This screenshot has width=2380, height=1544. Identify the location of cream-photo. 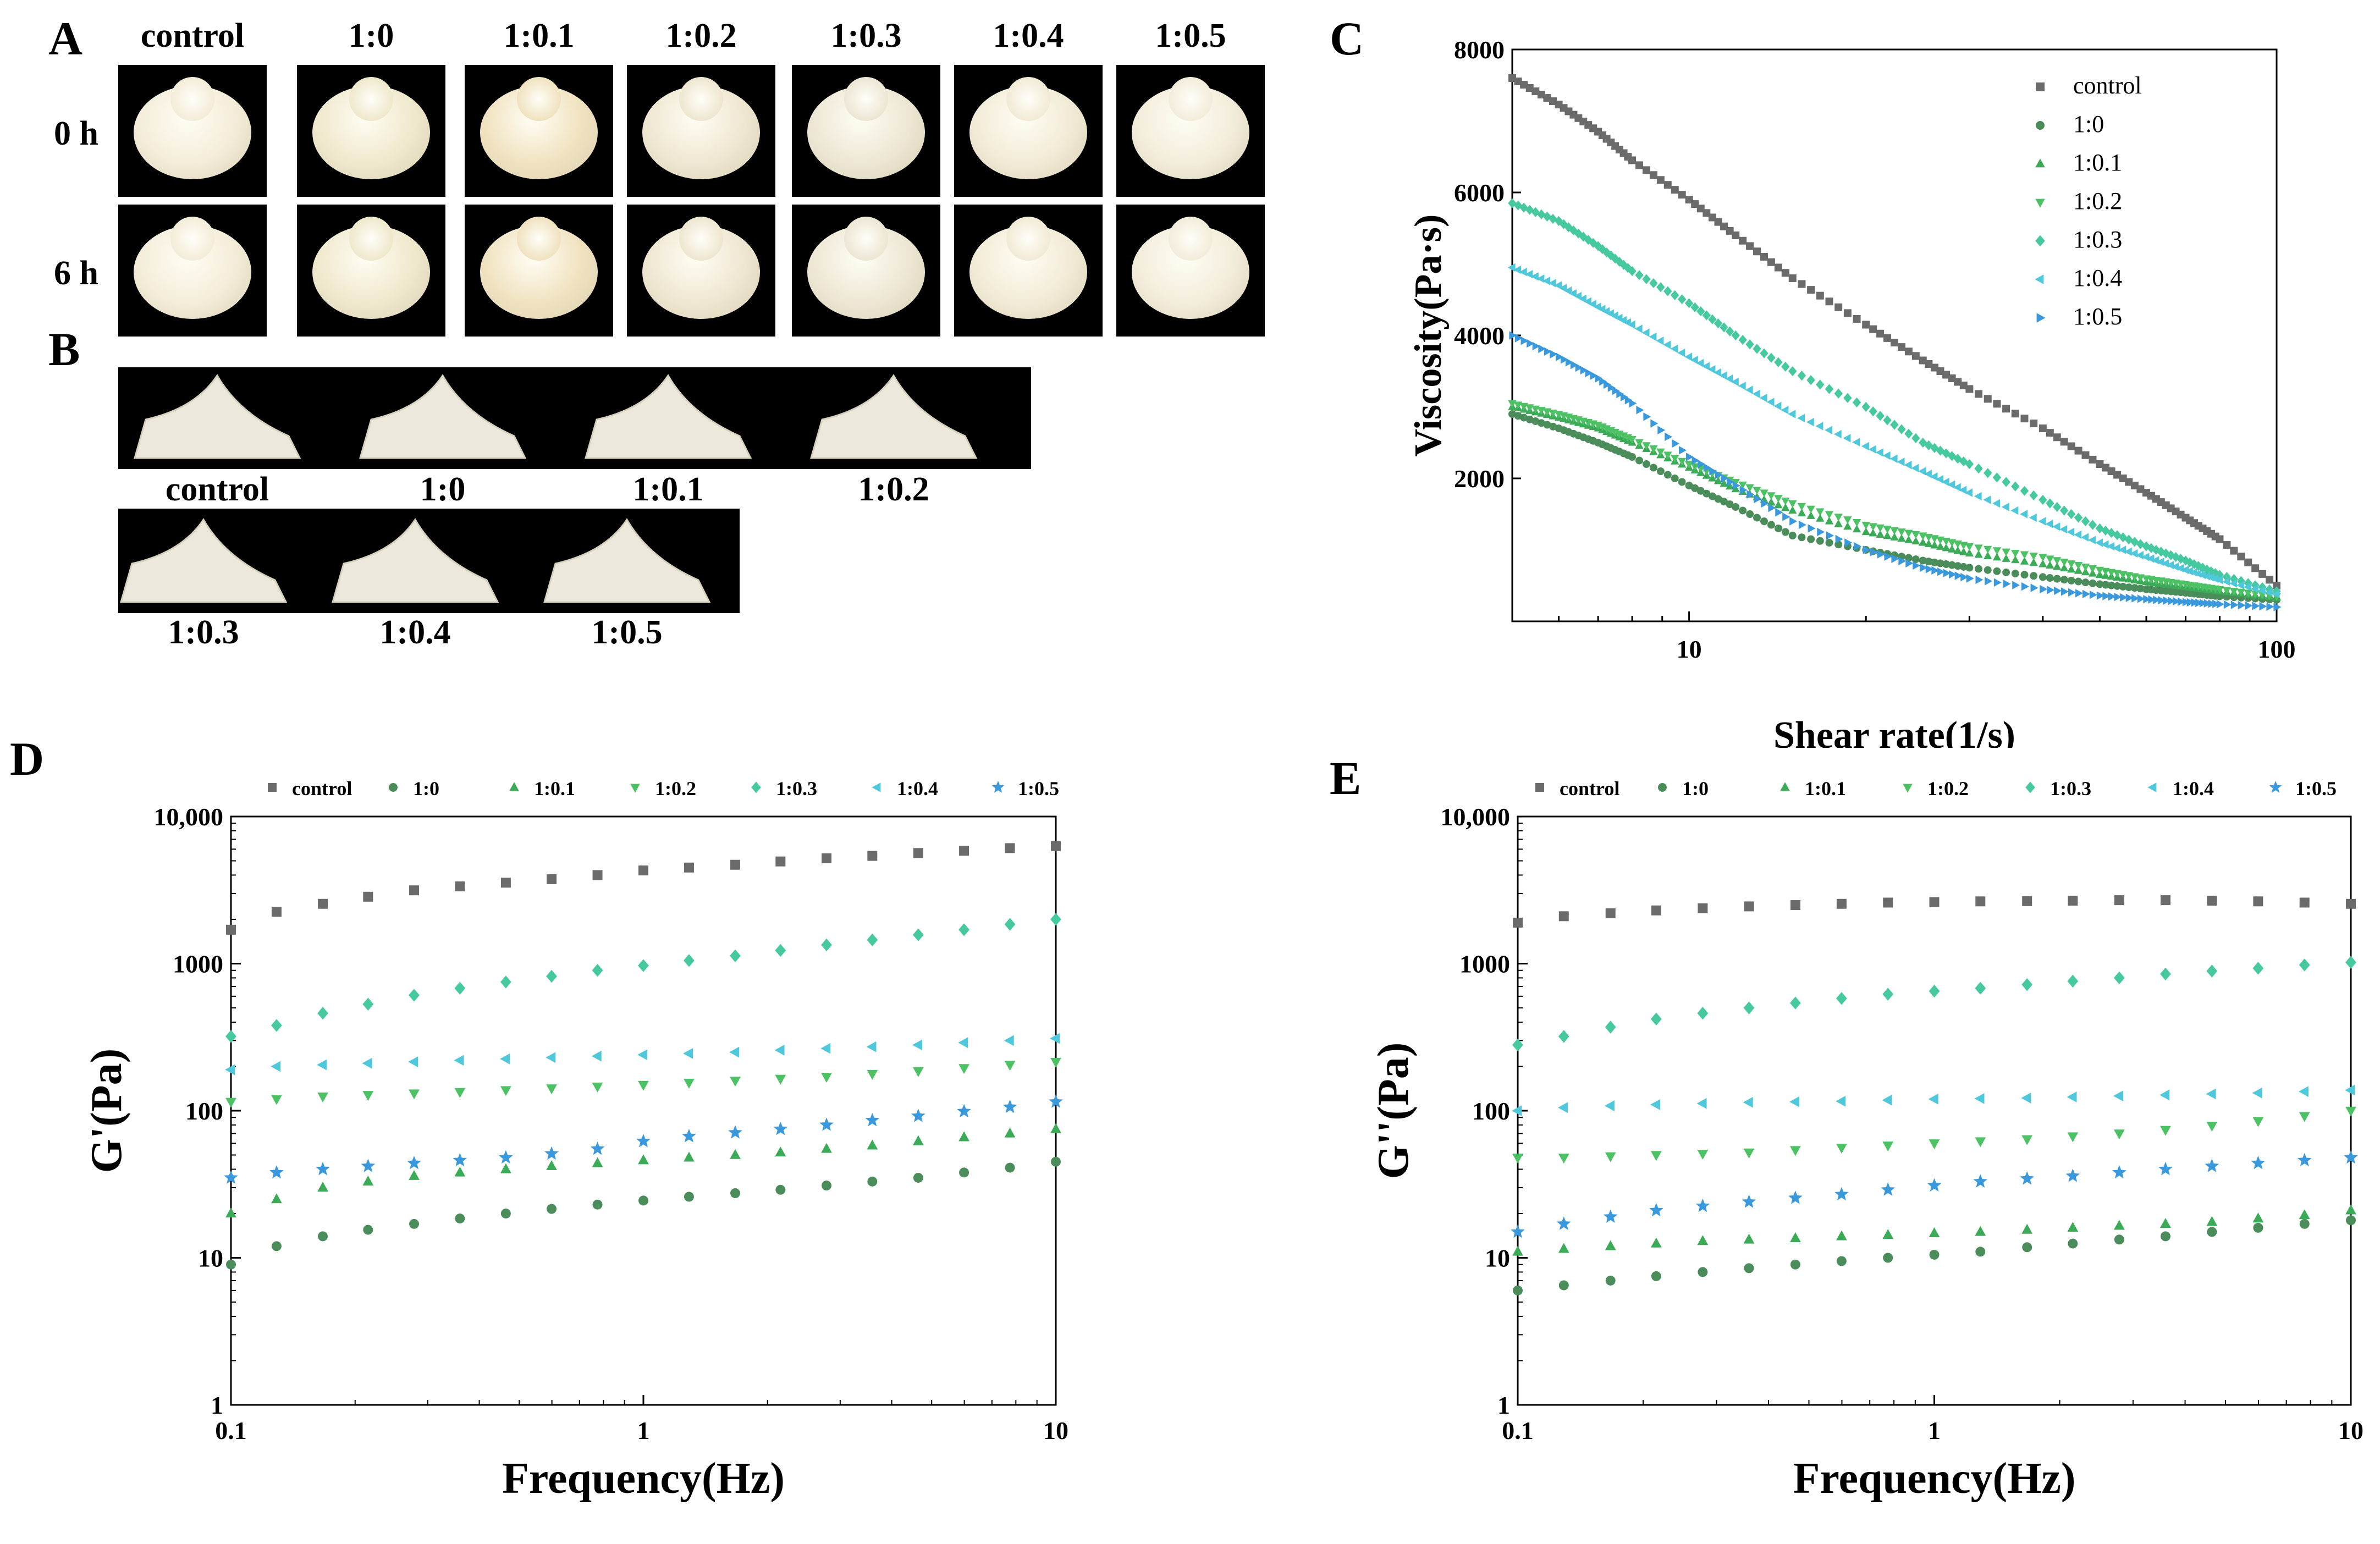
(1028, 131).